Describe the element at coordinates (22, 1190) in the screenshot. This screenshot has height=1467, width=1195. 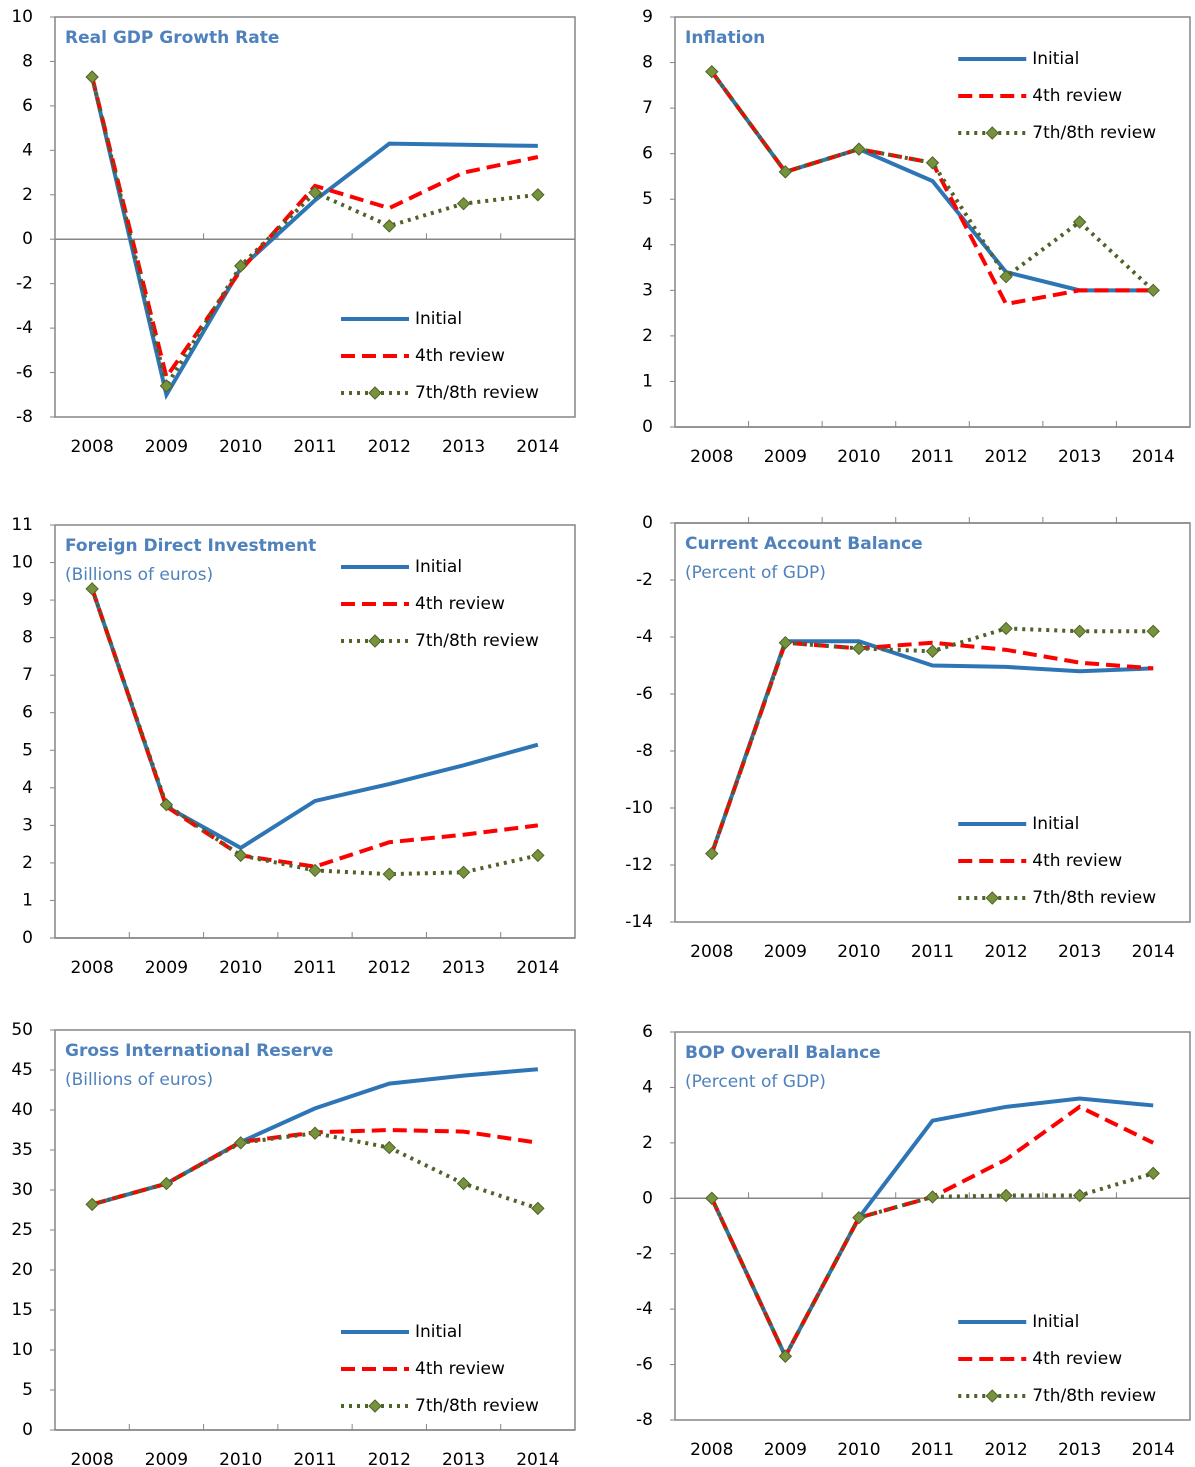
I see `y-tick-label: 30` at that location.